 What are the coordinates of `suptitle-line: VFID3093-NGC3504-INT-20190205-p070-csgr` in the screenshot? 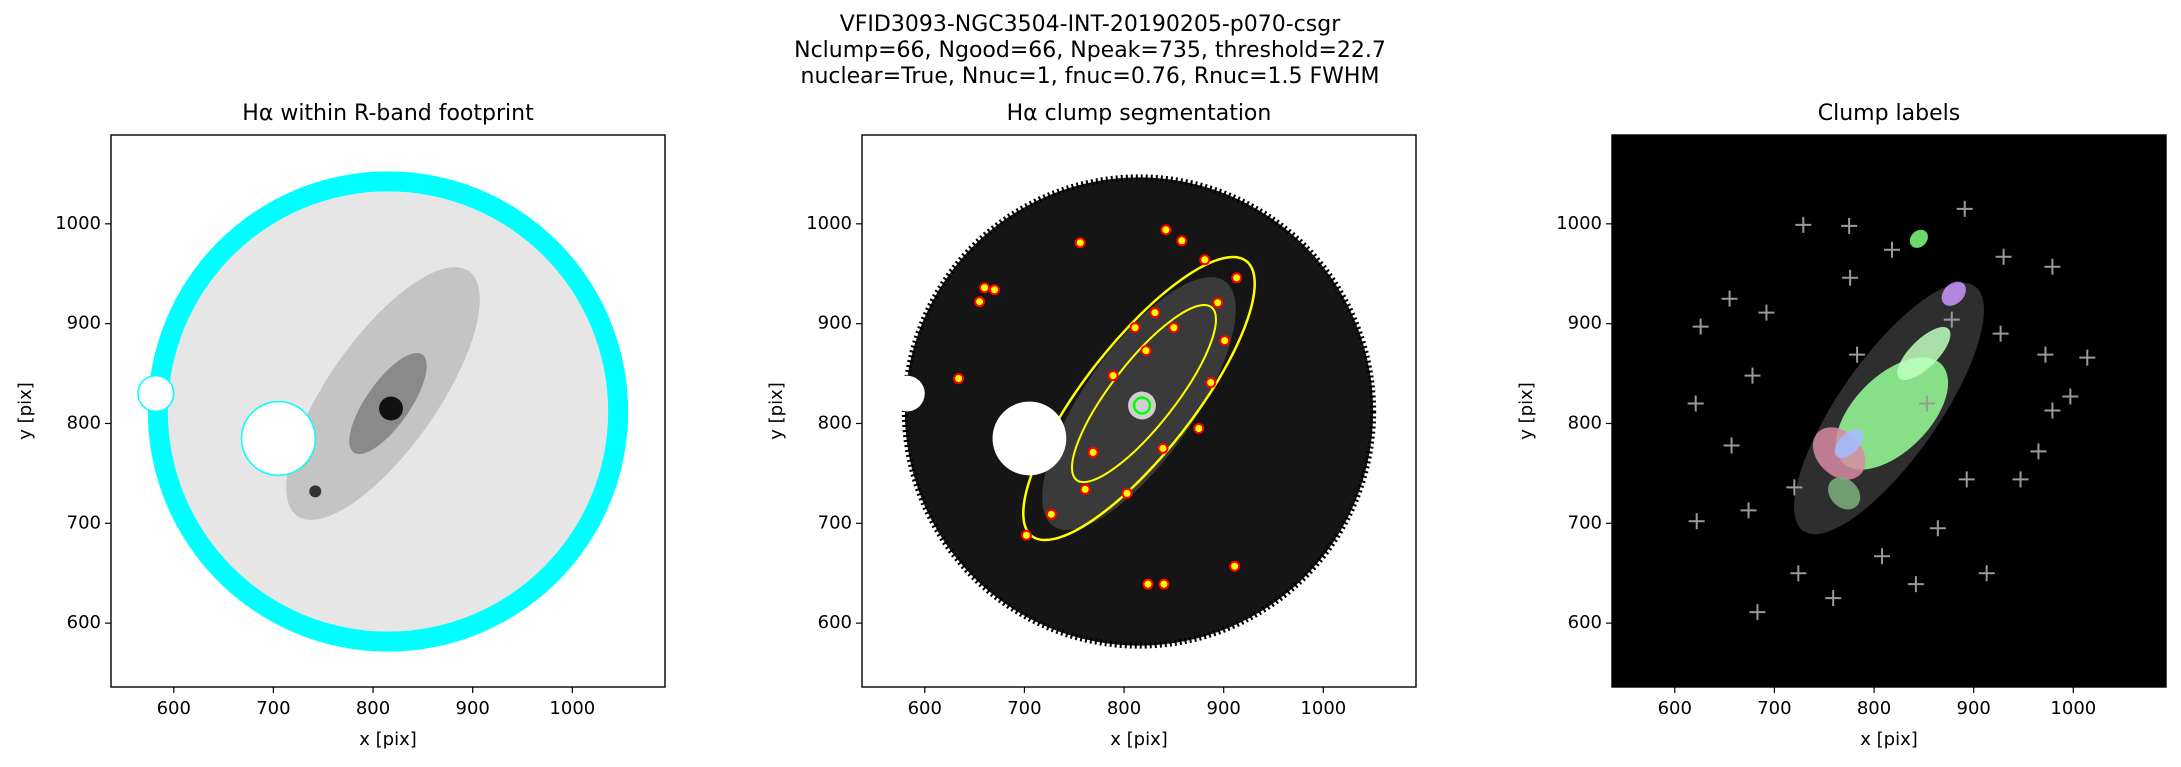 It's located at (1090, 24).